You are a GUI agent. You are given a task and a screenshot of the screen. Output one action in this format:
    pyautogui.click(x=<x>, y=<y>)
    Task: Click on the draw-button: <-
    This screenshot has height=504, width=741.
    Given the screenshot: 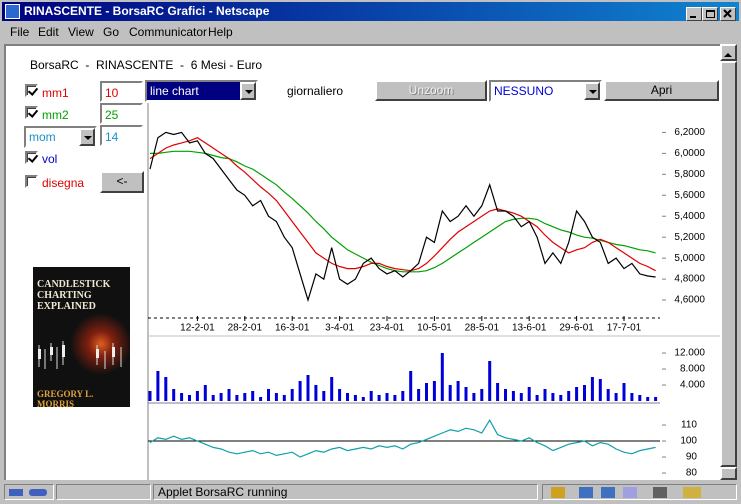 What is the action you would take?
    pyautogui.click(x=122, y=182)
    